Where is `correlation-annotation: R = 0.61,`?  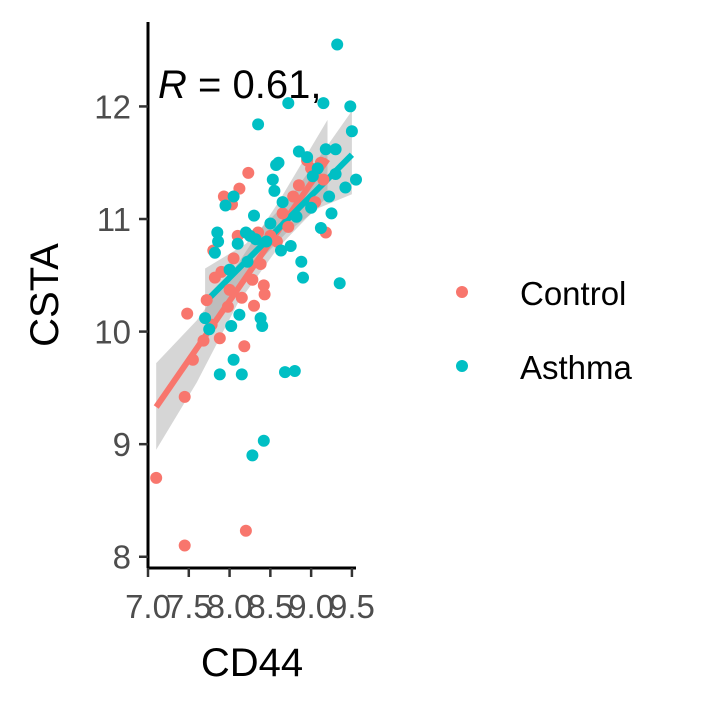
correlation-annotation: R = 0.61, is located at coordinates (239, 85).